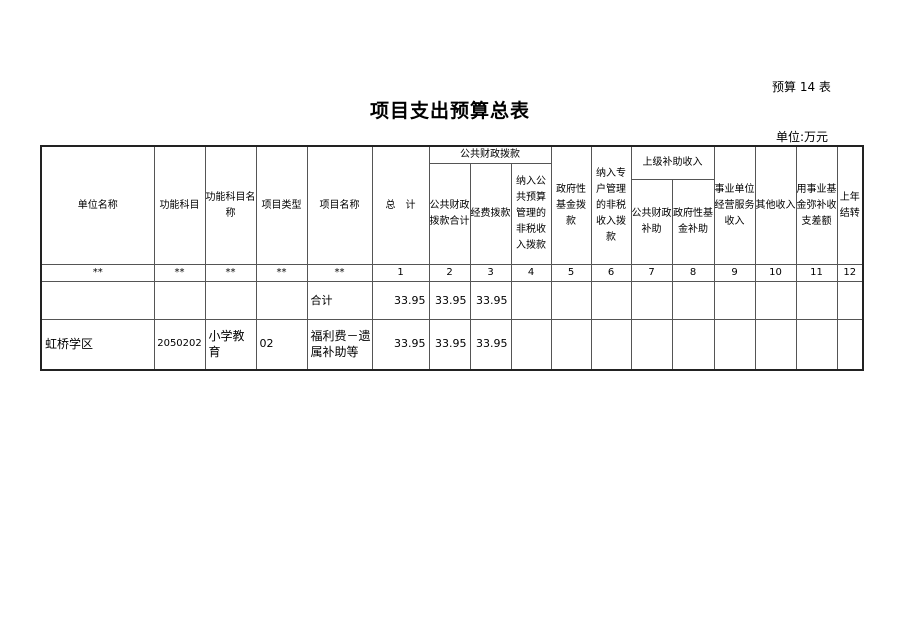 The height and width of the screenshot is (636, 900). What do you see at coordinates (802, 137) in the screenshot?
I see `unit-label: 单位:万元` at bounding box center [802, 137].